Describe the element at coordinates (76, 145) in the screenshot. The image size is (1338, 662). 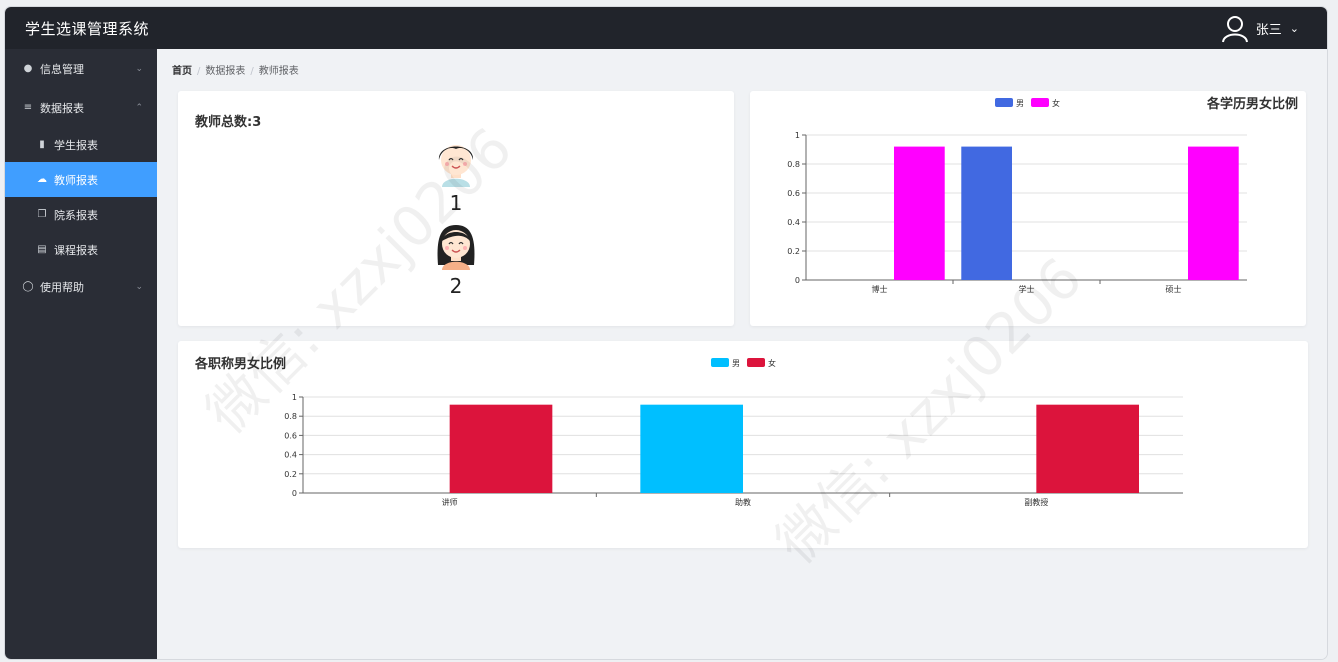
I see `sidebar-item-label: 学生报表` at that location.